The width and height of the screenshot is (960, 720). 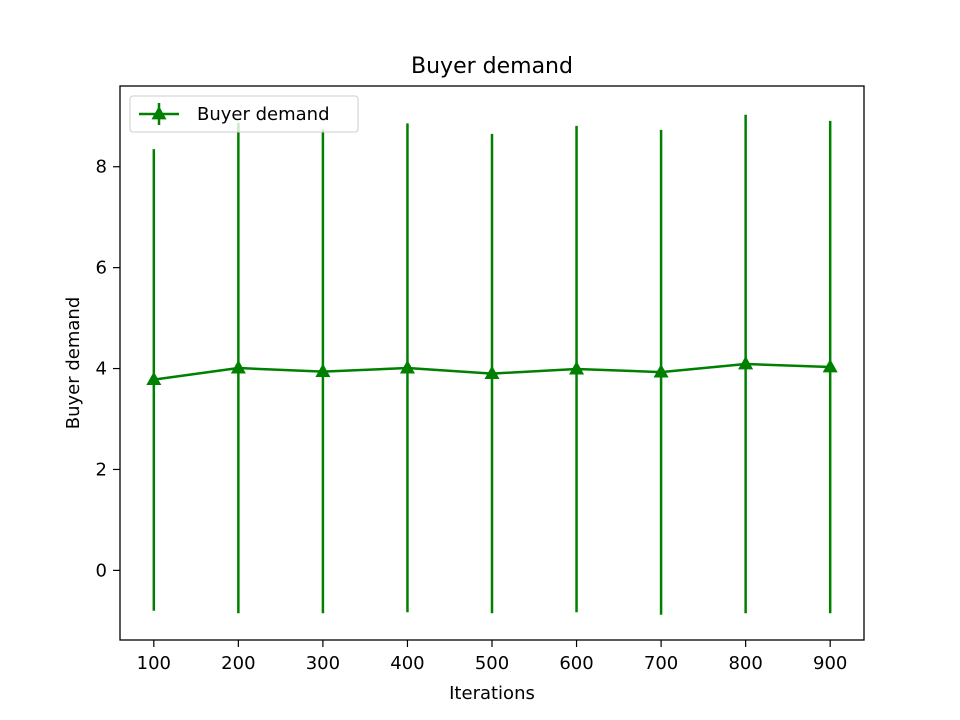 I want to click on y-axis-label: Buyer demand, so click(x=73, y=363).